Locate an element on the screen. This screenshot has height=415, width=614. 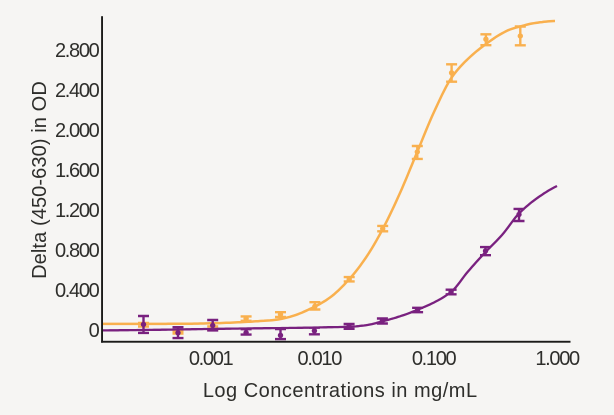
svg-text: Log Concentrations in mg/mL is located at coordinates (340, 391).